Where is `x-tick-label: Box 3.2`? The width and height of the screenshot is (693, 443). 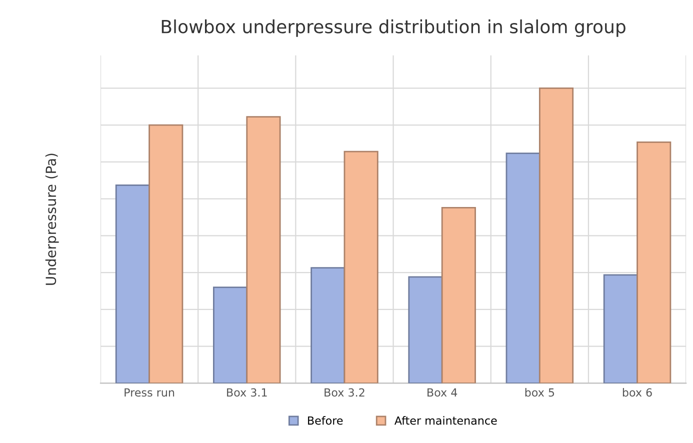
x-tick-label: Box 3.2 is located at coordinates (344, 392).